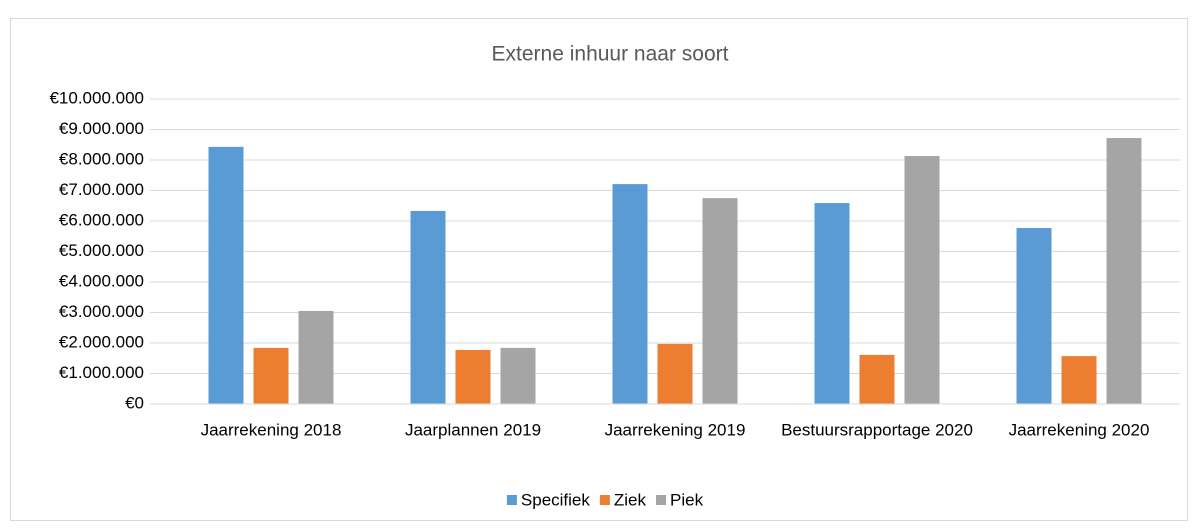 Image resolution: width=1198 pixels, height=529 pixels. Describe the element at coordinates (675, 429) in the screenshot. I see `x-tick-label: Jaarrekening 2019` at that location.